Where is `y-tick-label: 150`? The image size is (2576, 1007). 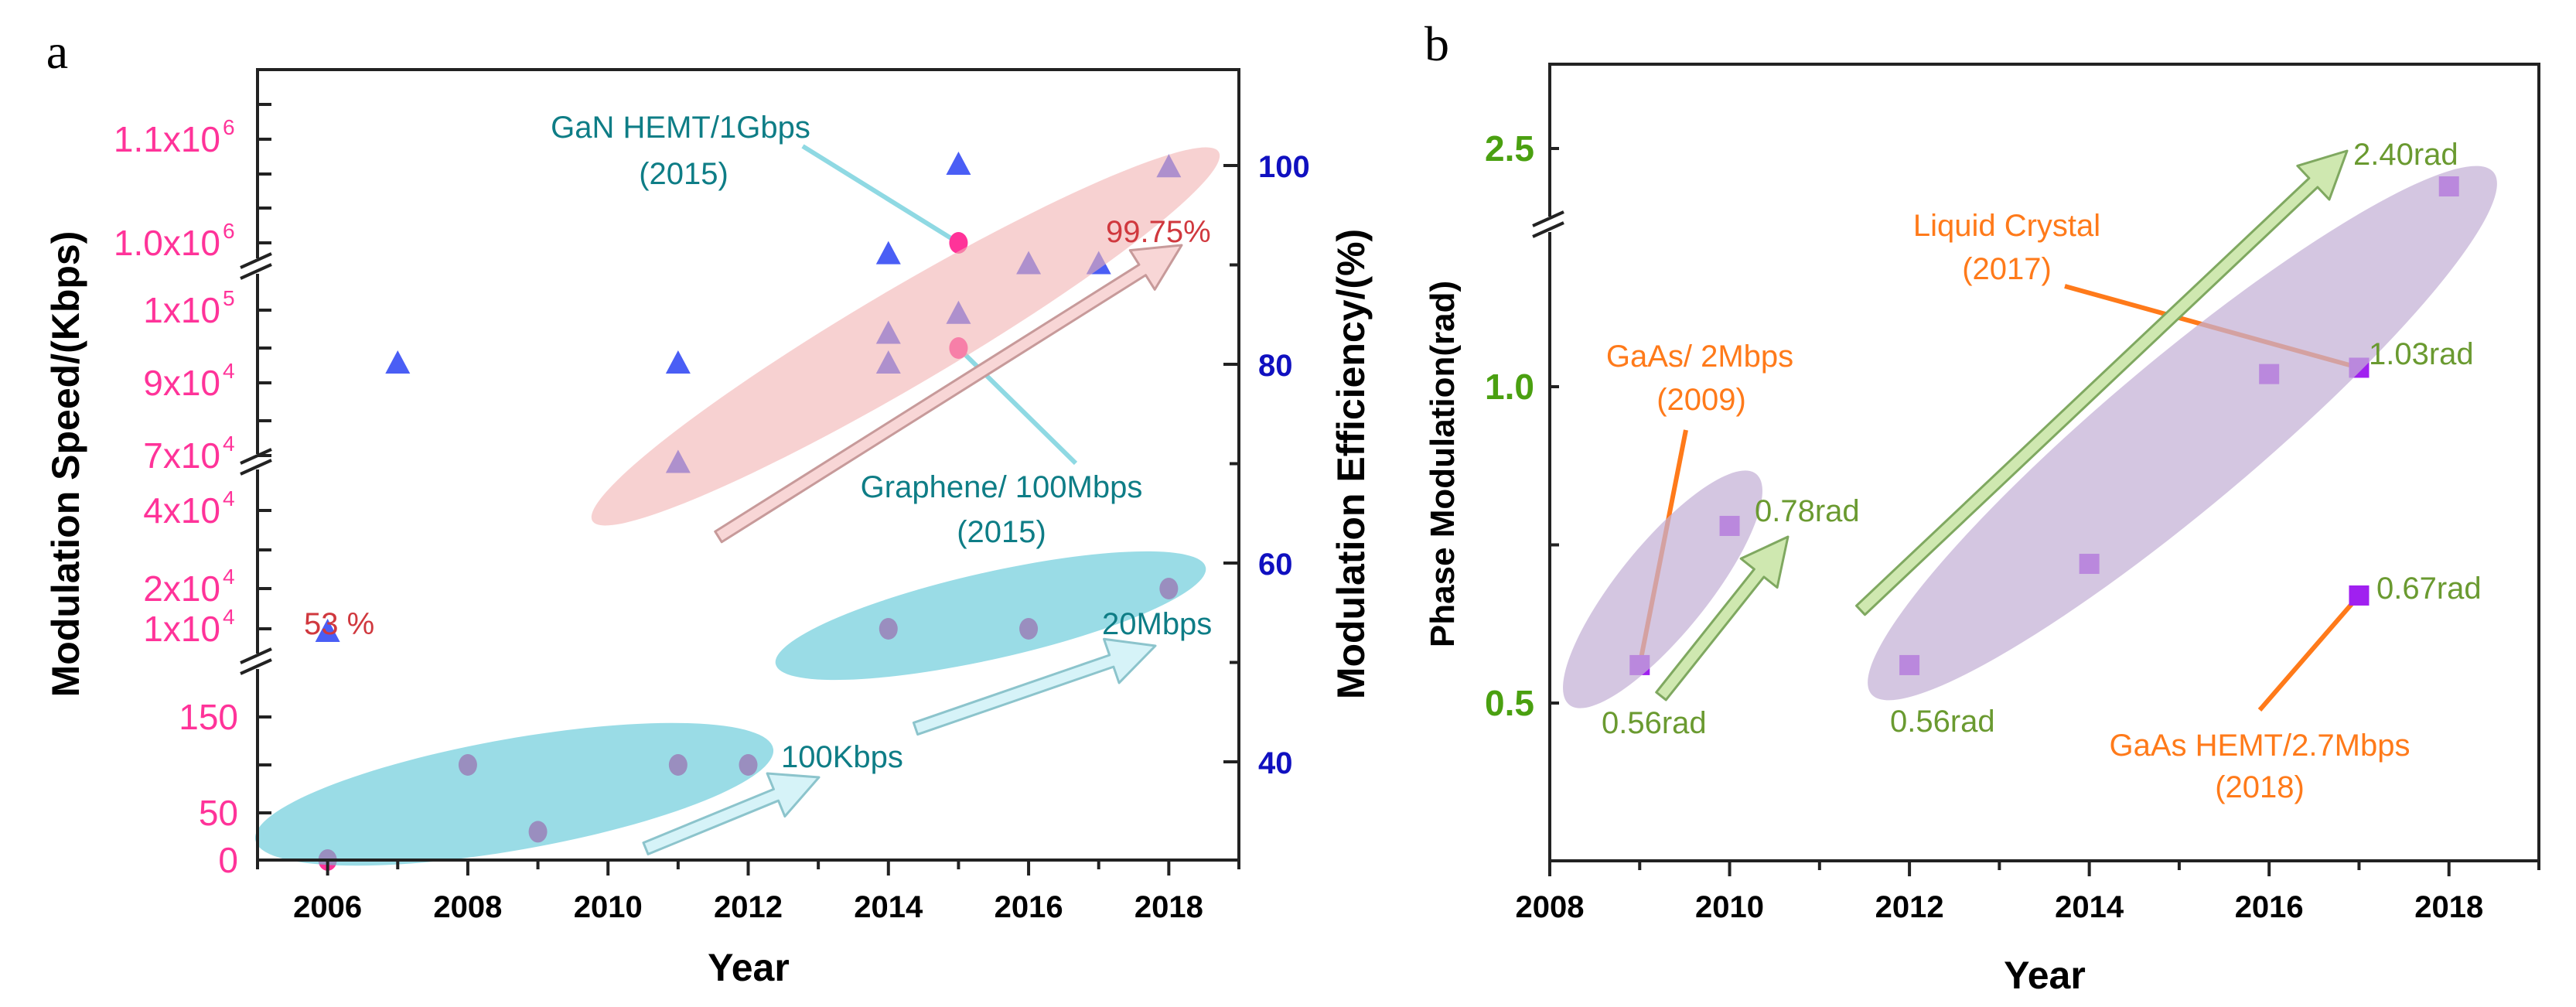 y-tick-label: 150 is located at coordinates (208, 717).